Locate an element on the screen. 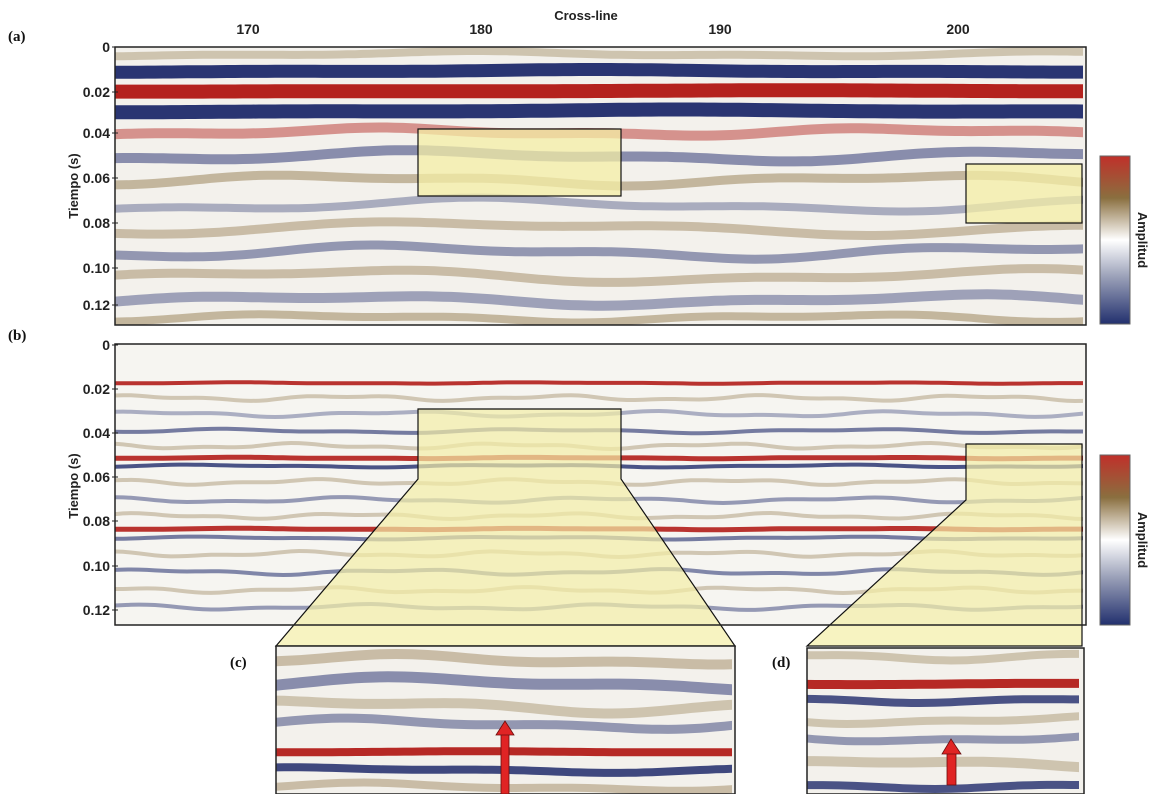 This screenshot has height=794, width=1154. x-axis-title: Cross-line is located at coordinates (586, 15).